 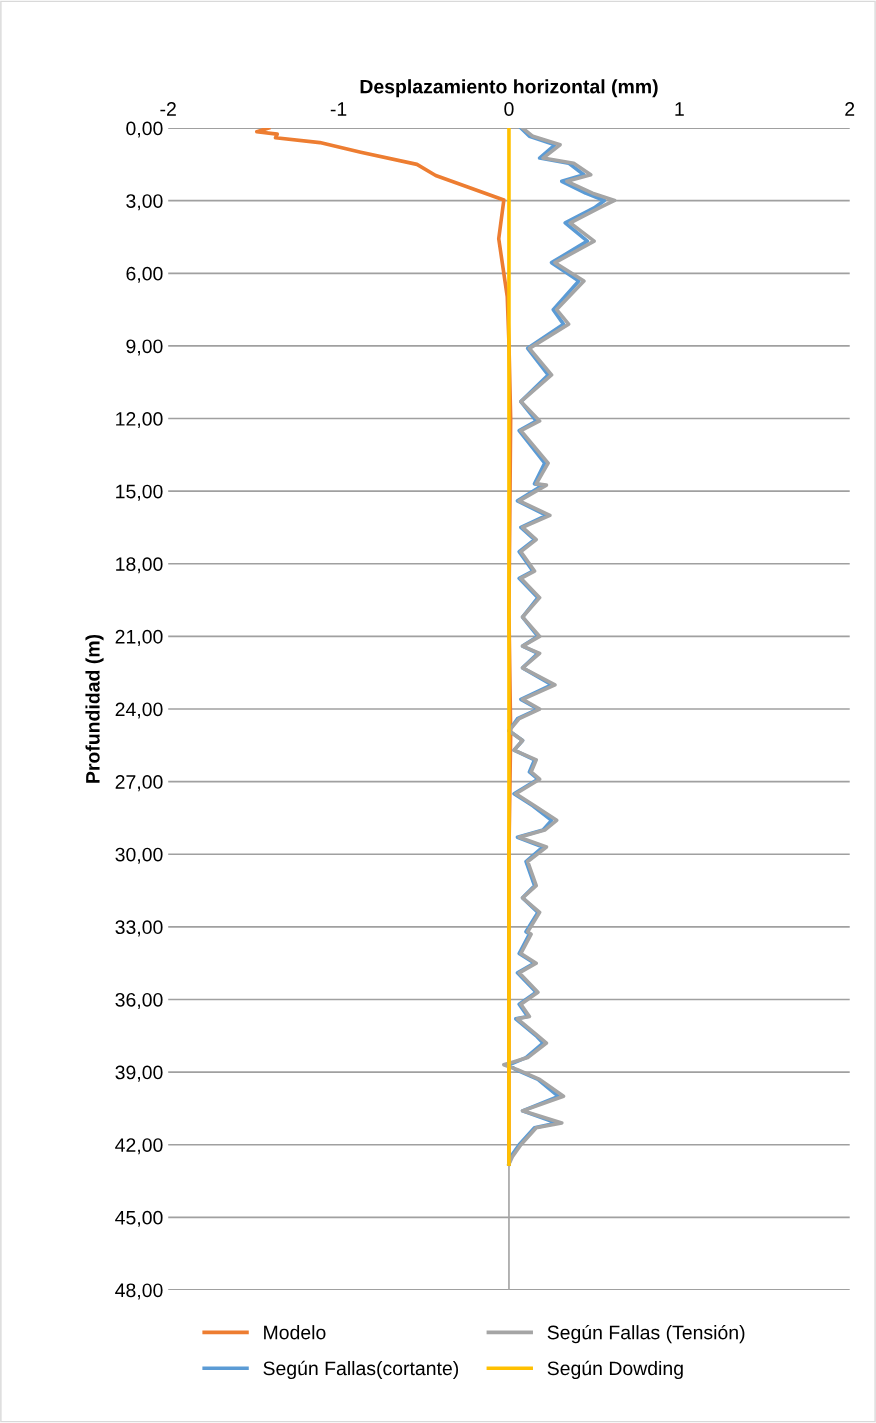 What do you see at coordinates (139, 1218) in the screenshot?
I see `y-tick-label: 45,00` at bounding box center [139, 1218].